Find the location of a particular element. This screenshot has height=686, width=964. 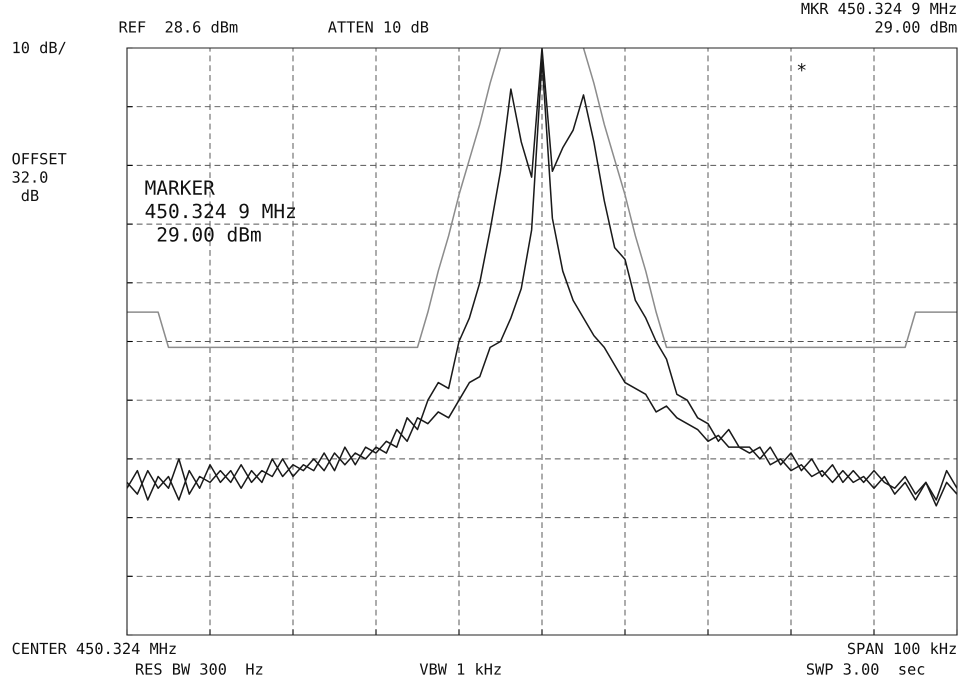

text: RES BW 300 Hz is located at coordinates (199, 669).